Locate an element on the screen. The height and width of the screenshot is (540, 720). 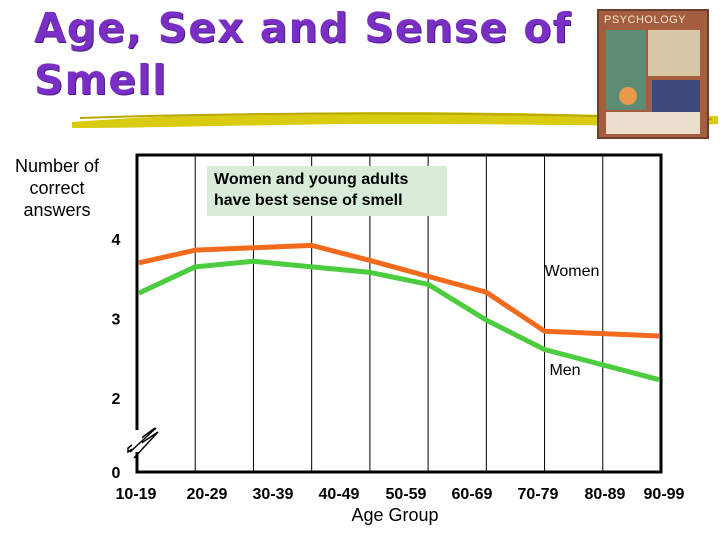
x-tick-label: 90-99 is located at coordinates (664, 494).